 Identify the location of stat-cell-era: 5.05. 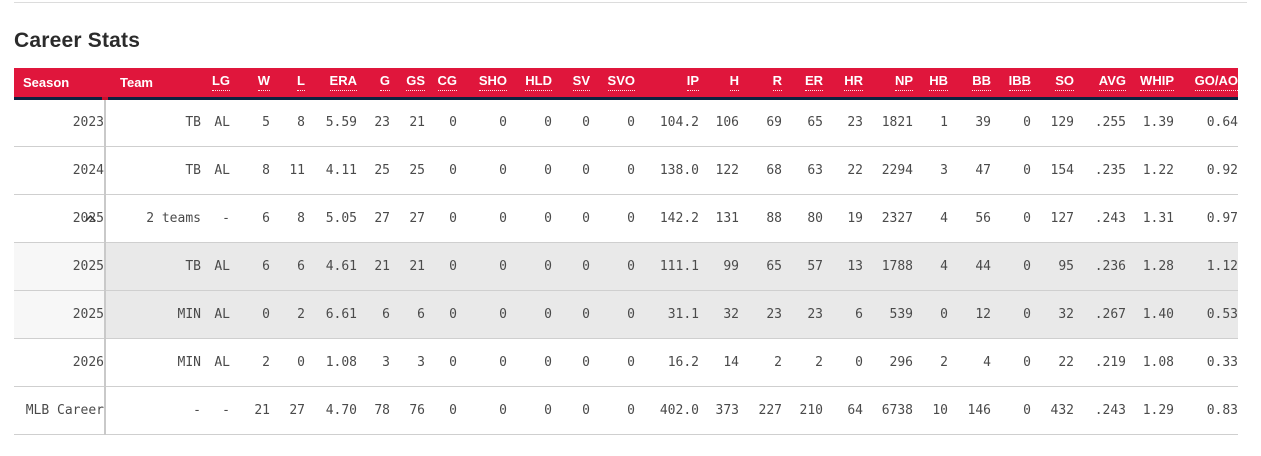
(331, 217).